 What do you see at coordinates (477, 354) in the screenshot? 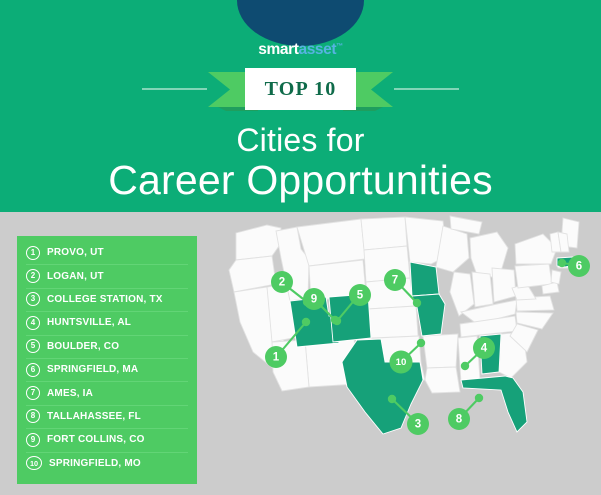
I see `map-marker-4: 4` at bounding box center [477, 354].